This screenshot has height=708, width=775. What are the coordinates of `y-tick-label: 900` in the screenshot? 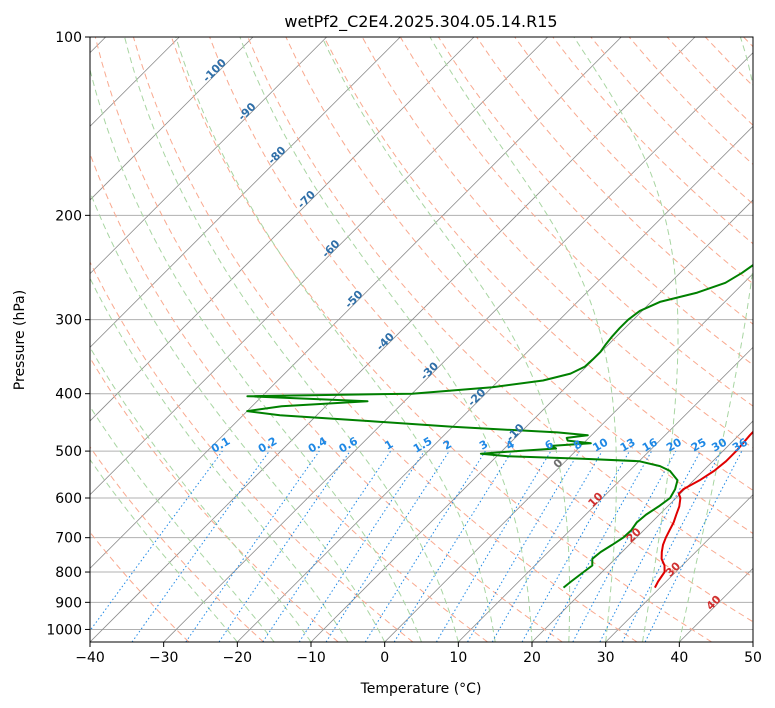 It's located at (68, 603).